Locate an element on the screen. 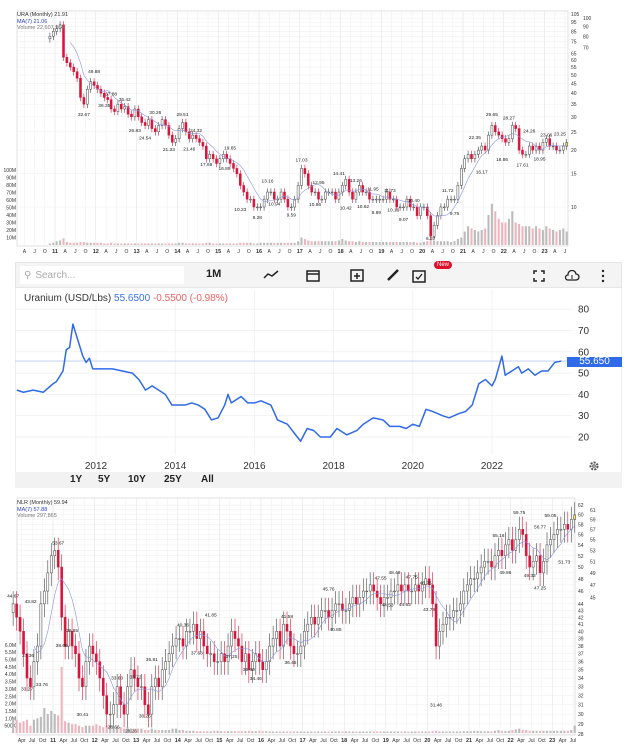 Image resolution: width=640 pixels, height=749 pixels. price-annotation: 47.55 is located at coordinates (381, 579).